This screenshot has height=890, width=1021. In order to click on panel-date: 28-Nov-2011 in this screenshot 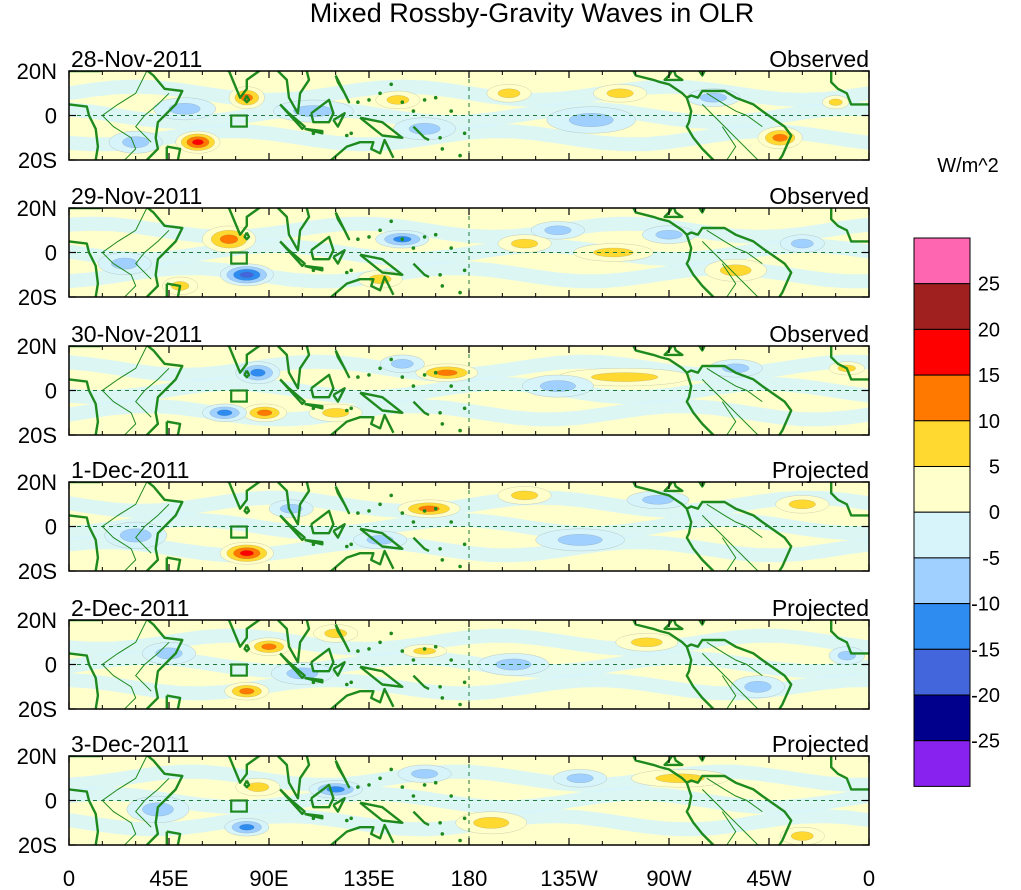, I will do `click(136, 59)`.